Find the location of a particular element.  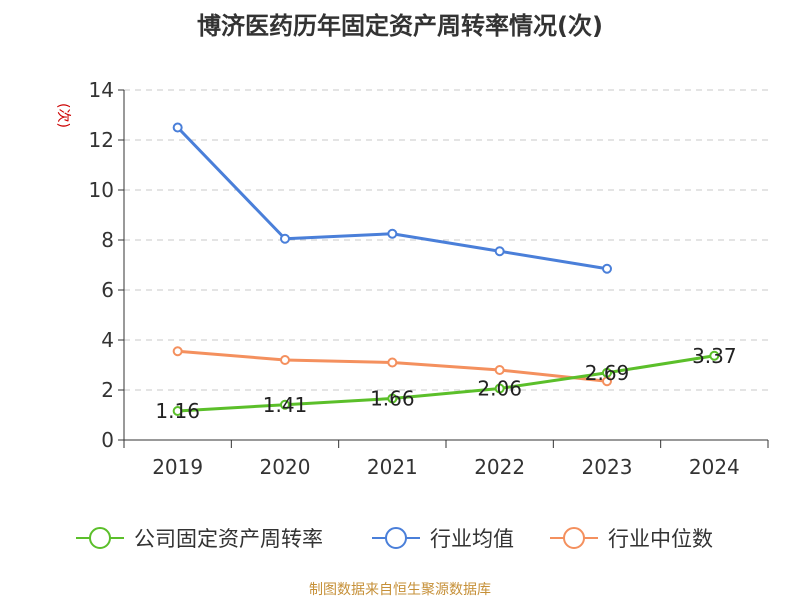

data-label: 1.16 is located at coordinates (177, 411).